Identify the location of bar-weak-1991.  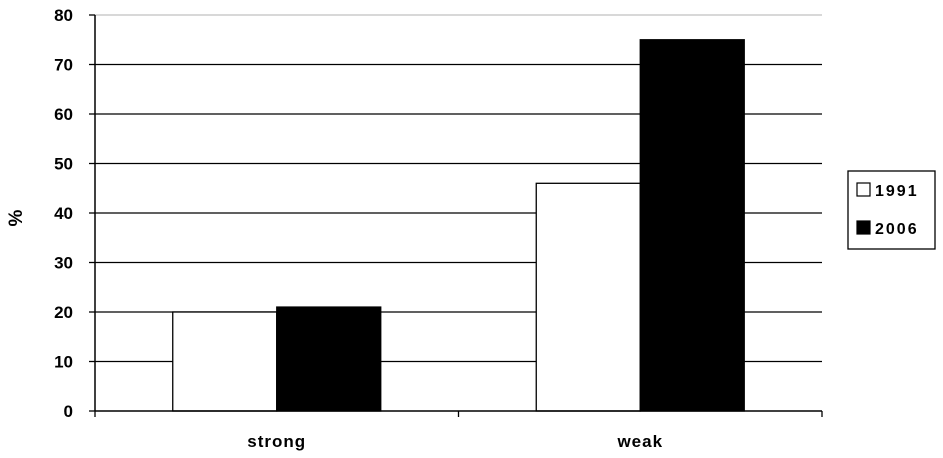
(588, 297).